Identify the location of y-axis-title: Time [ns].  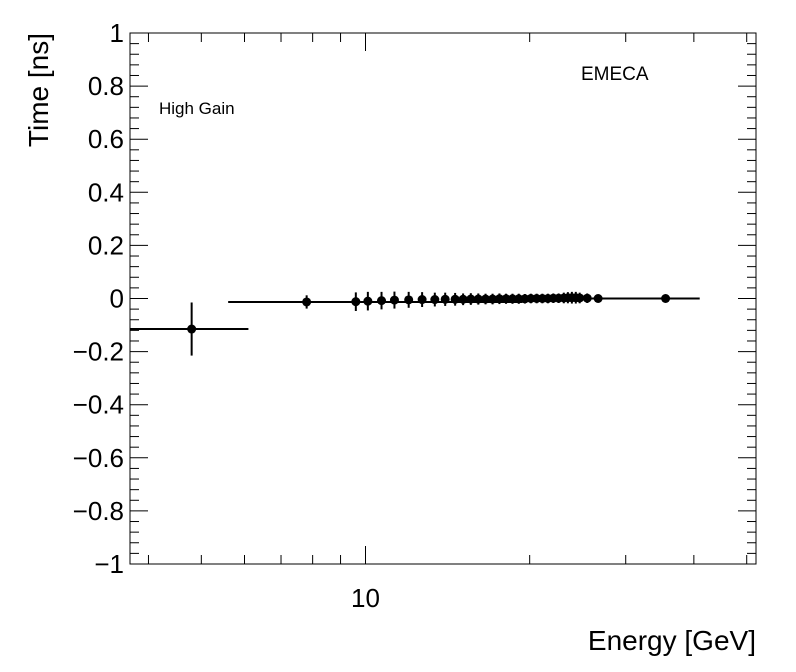
(38, 90).